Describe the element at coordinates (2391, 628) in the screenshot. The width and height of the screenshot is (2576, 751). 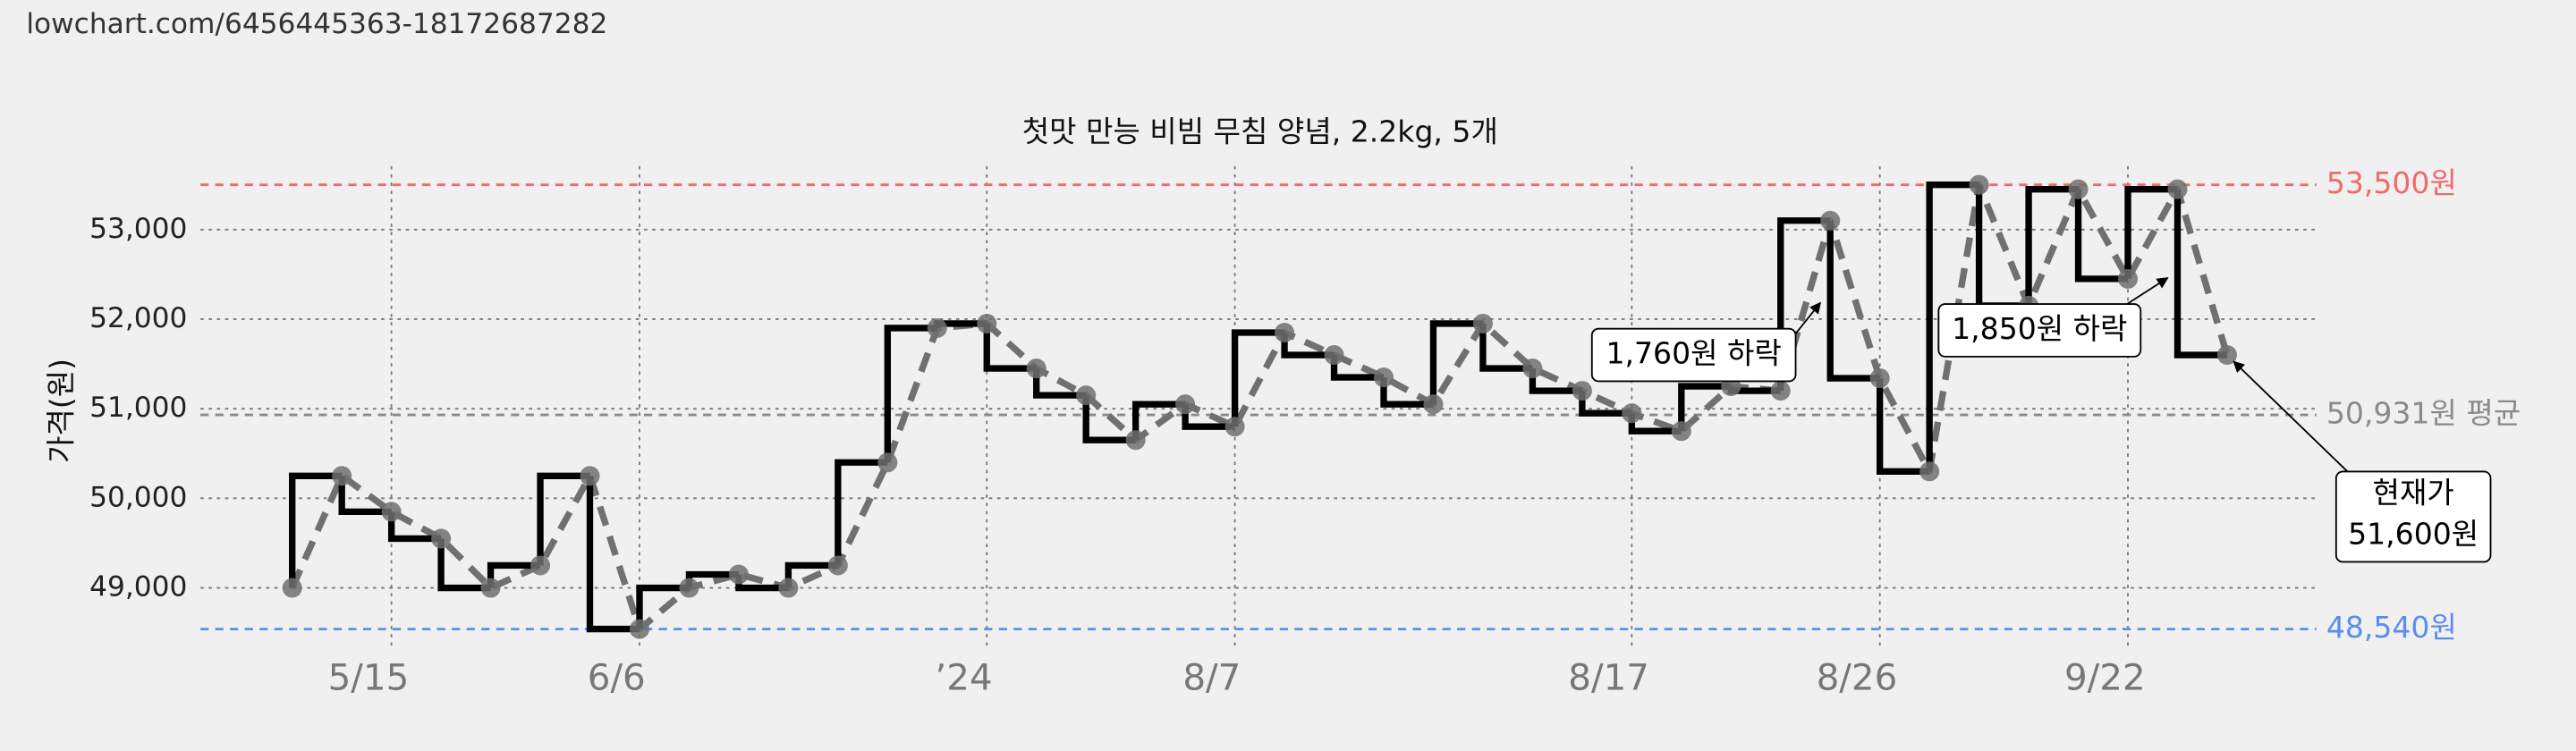
I see `reference-label: 48,540원` at that location.